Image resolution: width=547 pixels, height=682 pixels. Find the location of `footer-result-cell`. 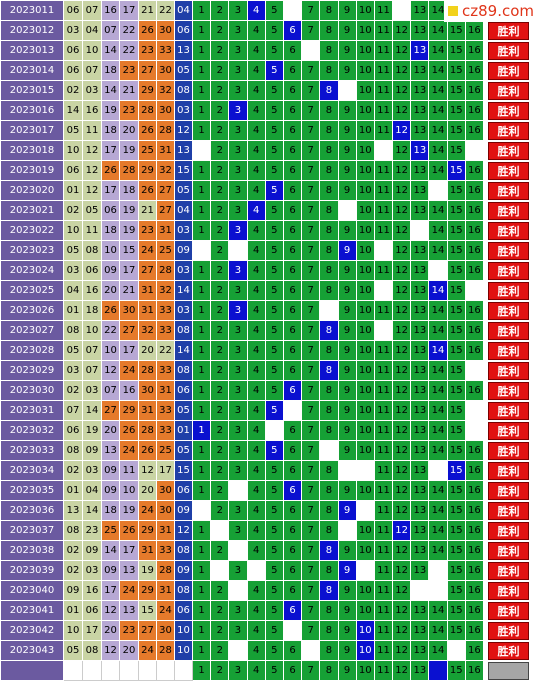

footer-result-cell is located at coordinates (508, 670).